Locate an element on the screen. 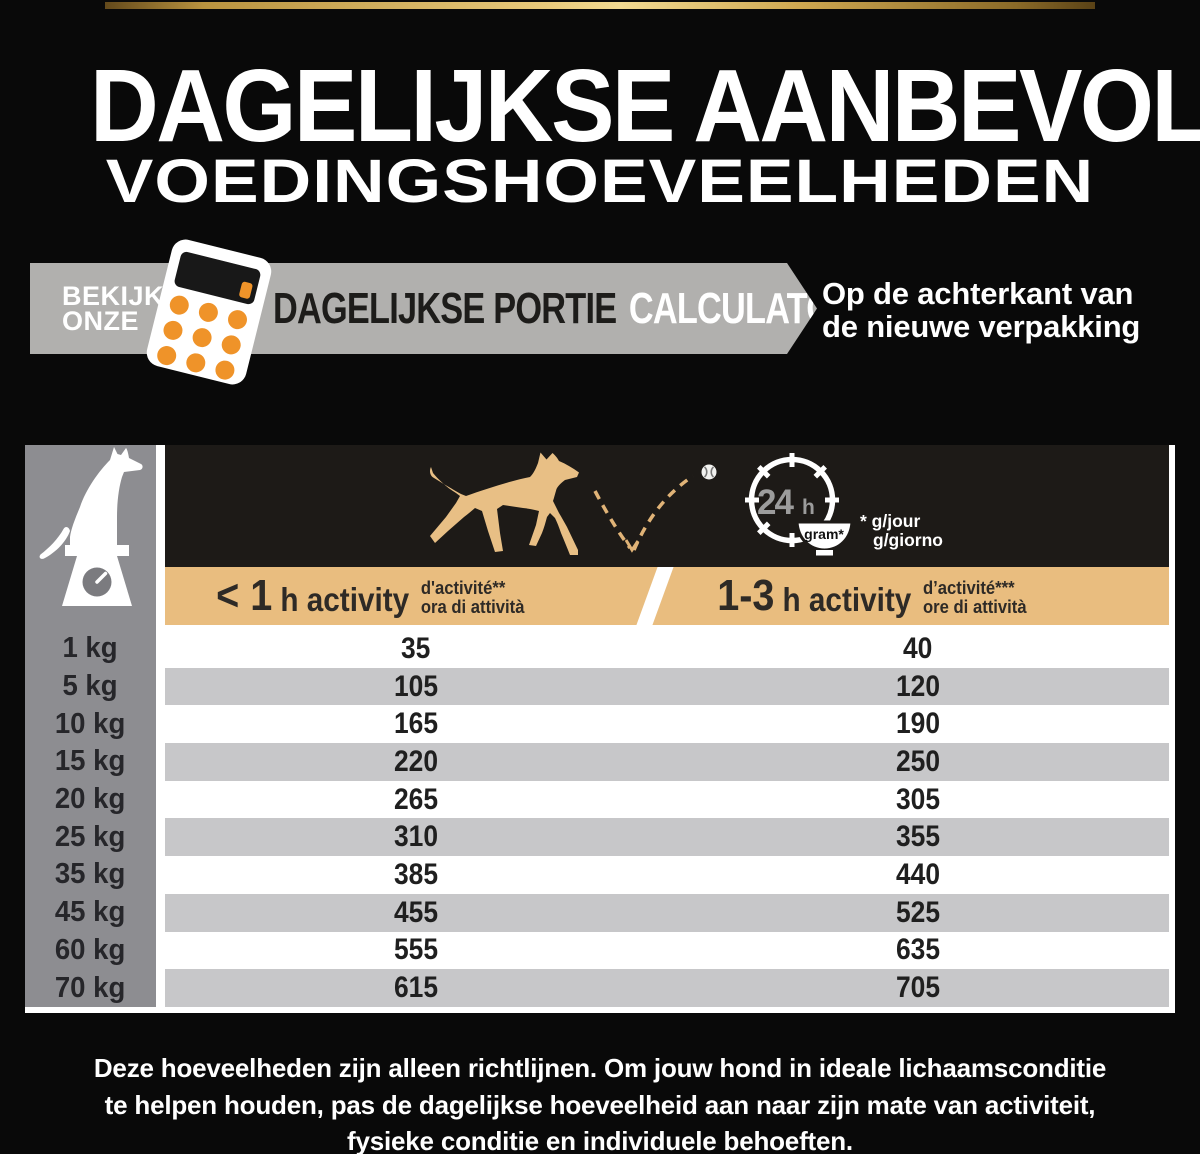 This screenshot has height=1154, width=1200. clock-unit-label: h is located at coordinates (808, 507).